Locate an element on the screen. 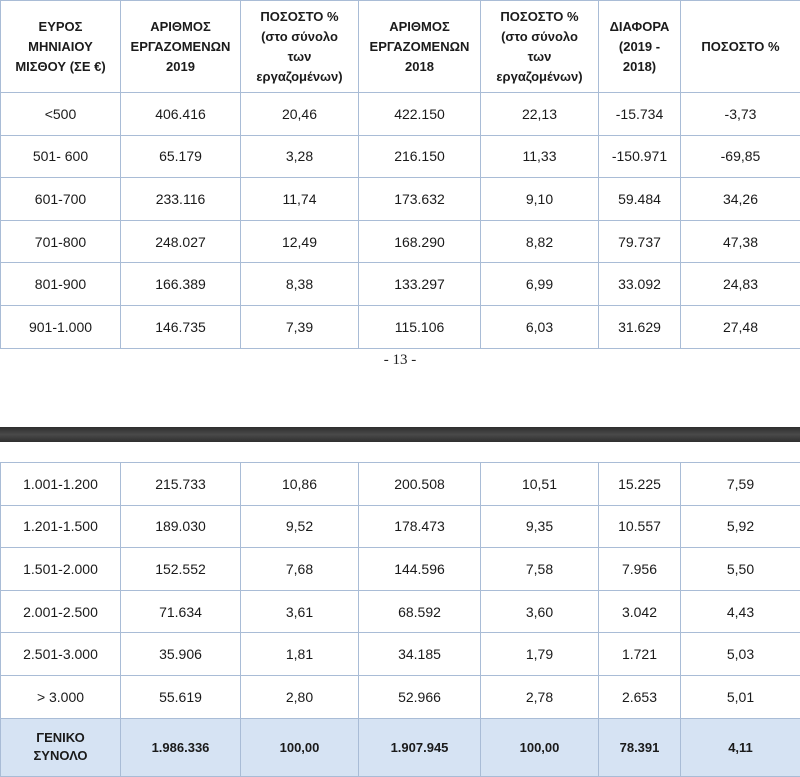 The width and height of the screenshot is (800, 777). salary-range-cell: 1.201-1.500 is located at coordinates (61, 526).